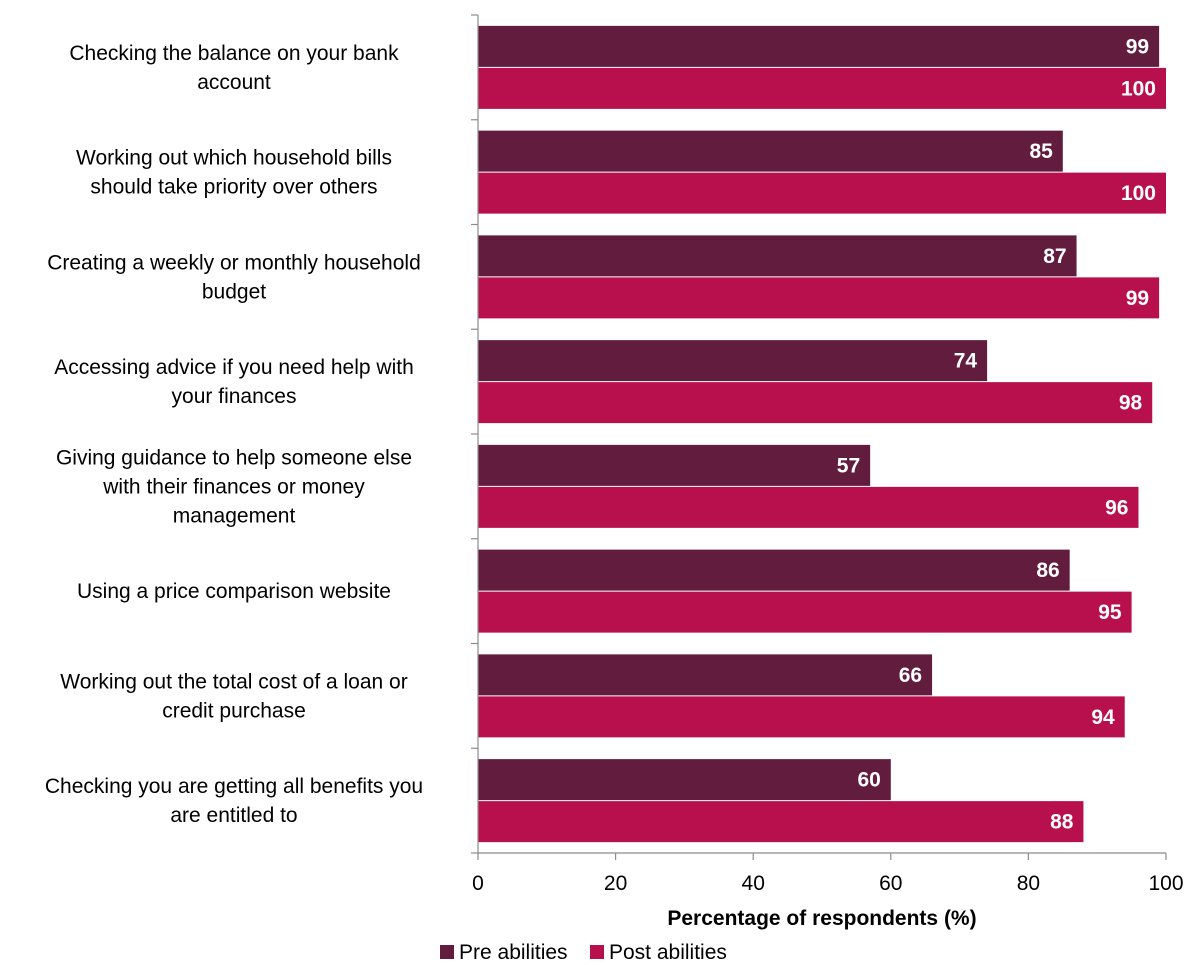 Image resolution: width=1191 pixels, height=965 pixels. What do you see at coordinates (234, 396) in the screenshot?
I see `category-label-line: your finances` at bounding box center [234, 396].